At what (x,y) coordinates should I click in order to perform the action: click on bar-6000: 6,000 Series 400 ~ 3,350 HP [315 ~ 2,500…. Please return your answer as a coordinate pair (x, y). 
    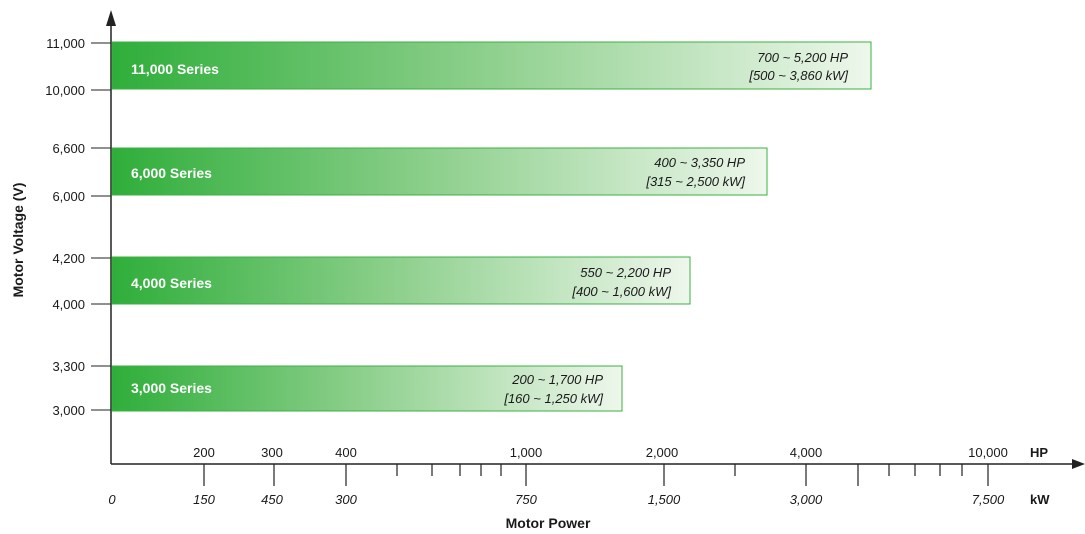
    Looking at the image, I should click on (439, 171).